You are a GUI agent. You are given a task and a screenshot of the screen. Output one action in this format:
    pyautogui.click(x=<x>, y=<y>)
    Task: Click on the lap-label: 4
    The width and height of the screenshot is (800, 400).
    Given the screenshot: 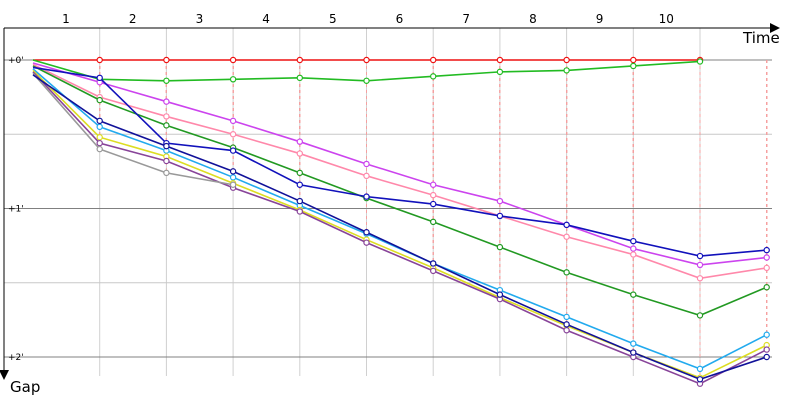 What is the action you would take?
    pyautogui.click(x=266, y=19)
    